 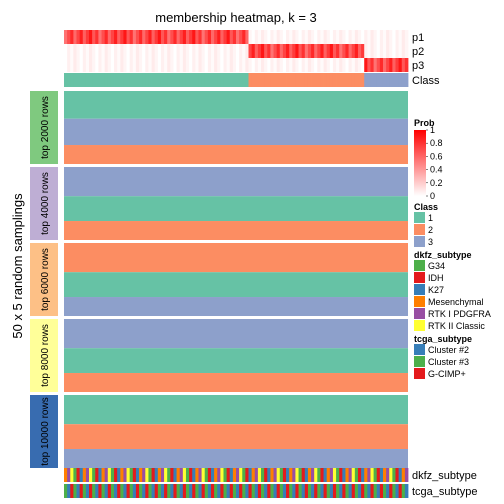 What do you see at coordinates (426, 207) in the screenshot?
I see `legend-title: Class` at bounding box center [426, 207].